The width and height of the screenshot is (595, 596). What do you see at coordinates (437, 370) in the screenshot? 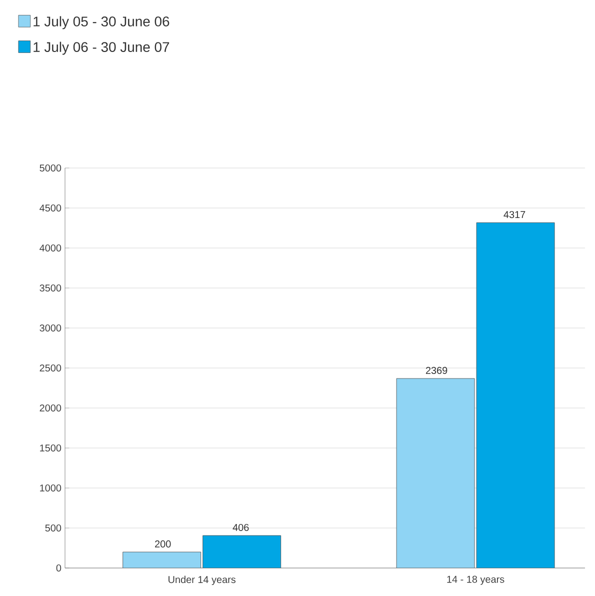
I see `data-label: 2369` at bounding box center [437, 370].